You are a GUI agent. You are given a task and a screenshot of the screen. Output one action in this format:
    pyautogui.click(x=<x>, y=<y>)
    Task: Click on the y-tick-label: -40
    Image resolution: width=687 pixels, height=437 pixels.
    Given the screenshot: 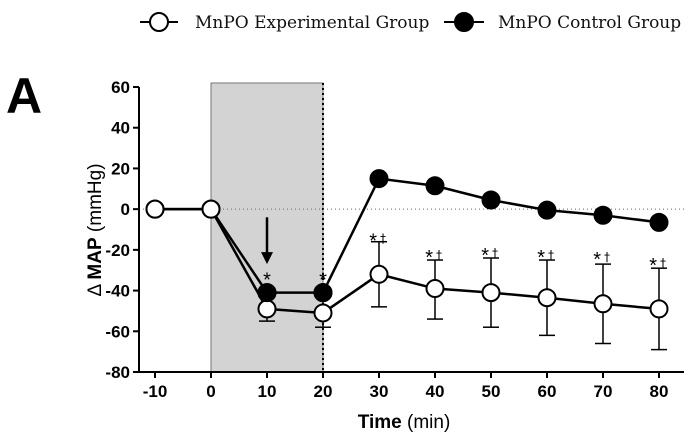 What is the action you would take?
    pyautogui.click(x=117, y=291)
    